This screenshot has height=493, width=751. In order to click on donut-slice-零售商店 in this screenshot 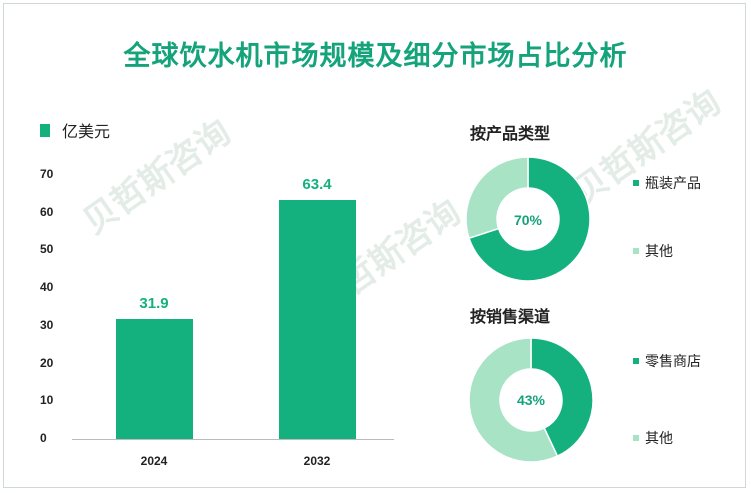, I will do `click(562, 397)`.